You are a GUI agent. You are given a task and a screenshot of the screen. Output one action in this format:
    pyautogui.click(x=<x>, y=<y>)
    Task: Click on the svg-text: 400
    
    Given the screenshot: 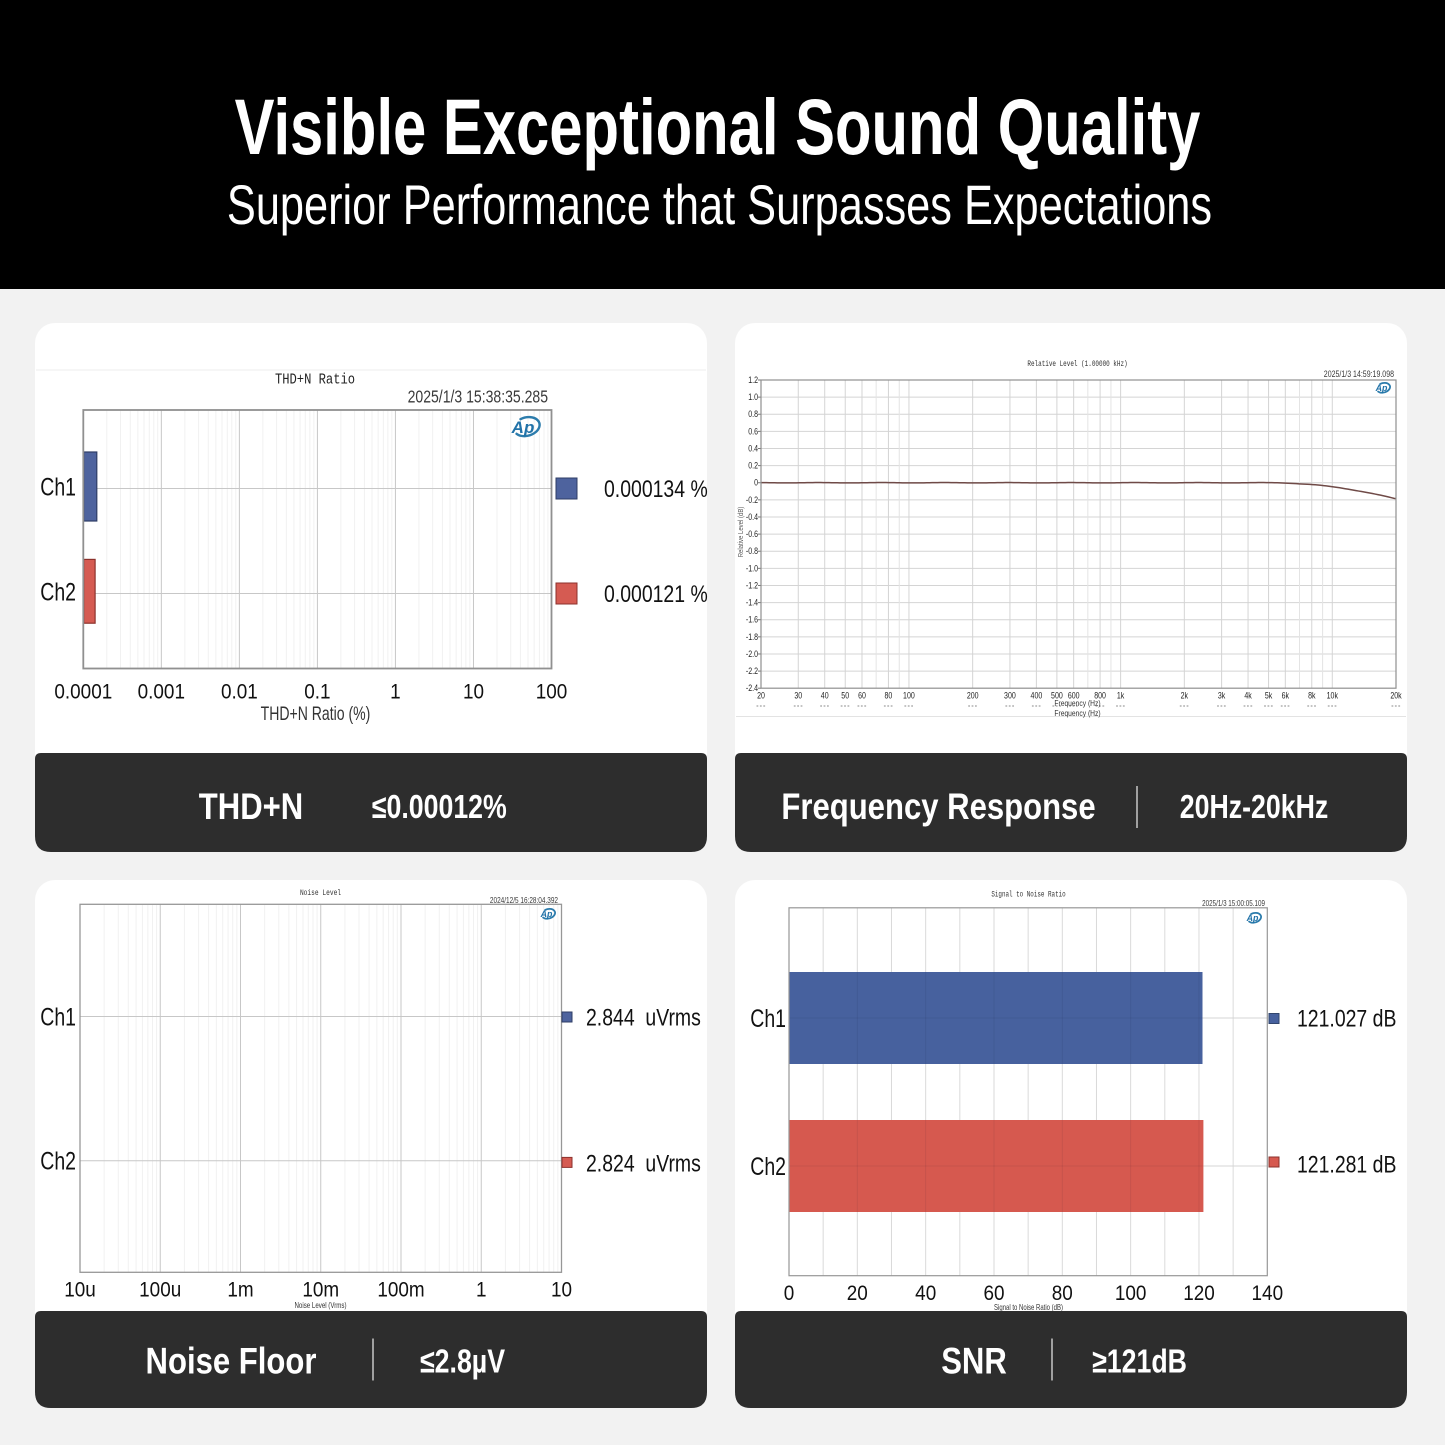 What is the action you would take?
    pyautogui.click(x=1037, y=696)
    